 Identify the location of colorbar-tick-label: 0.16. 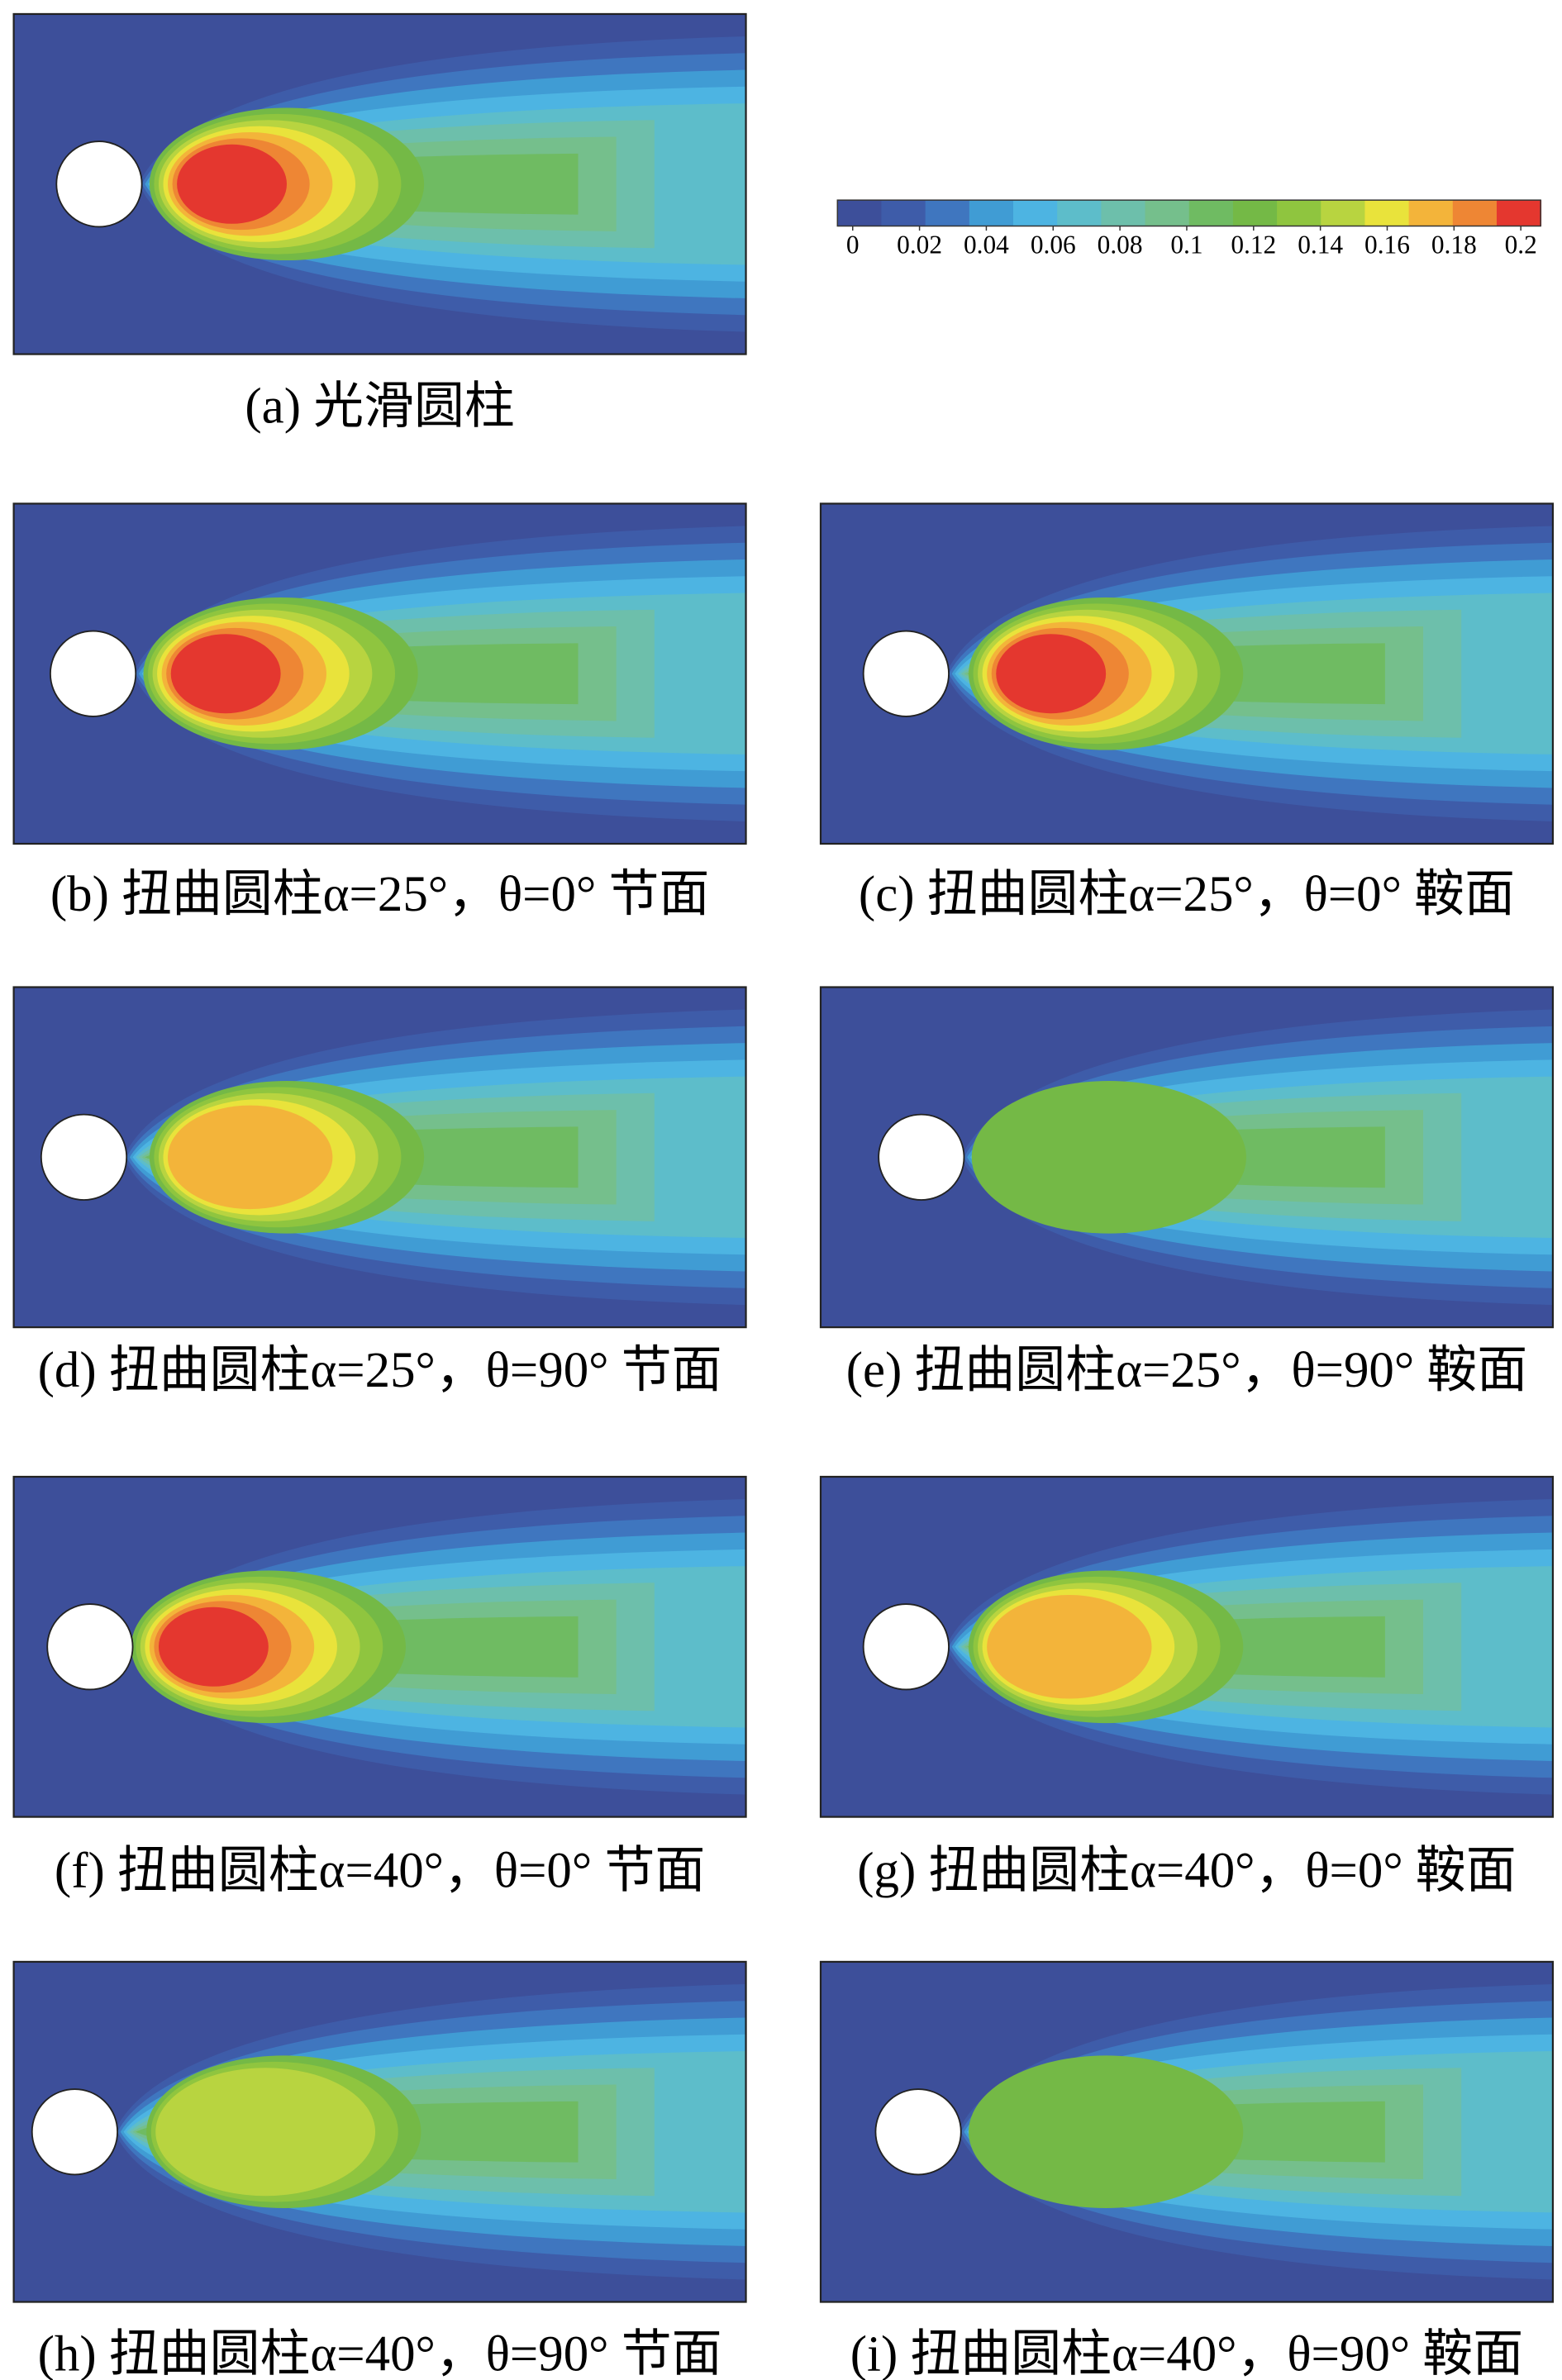
(1387, 245).